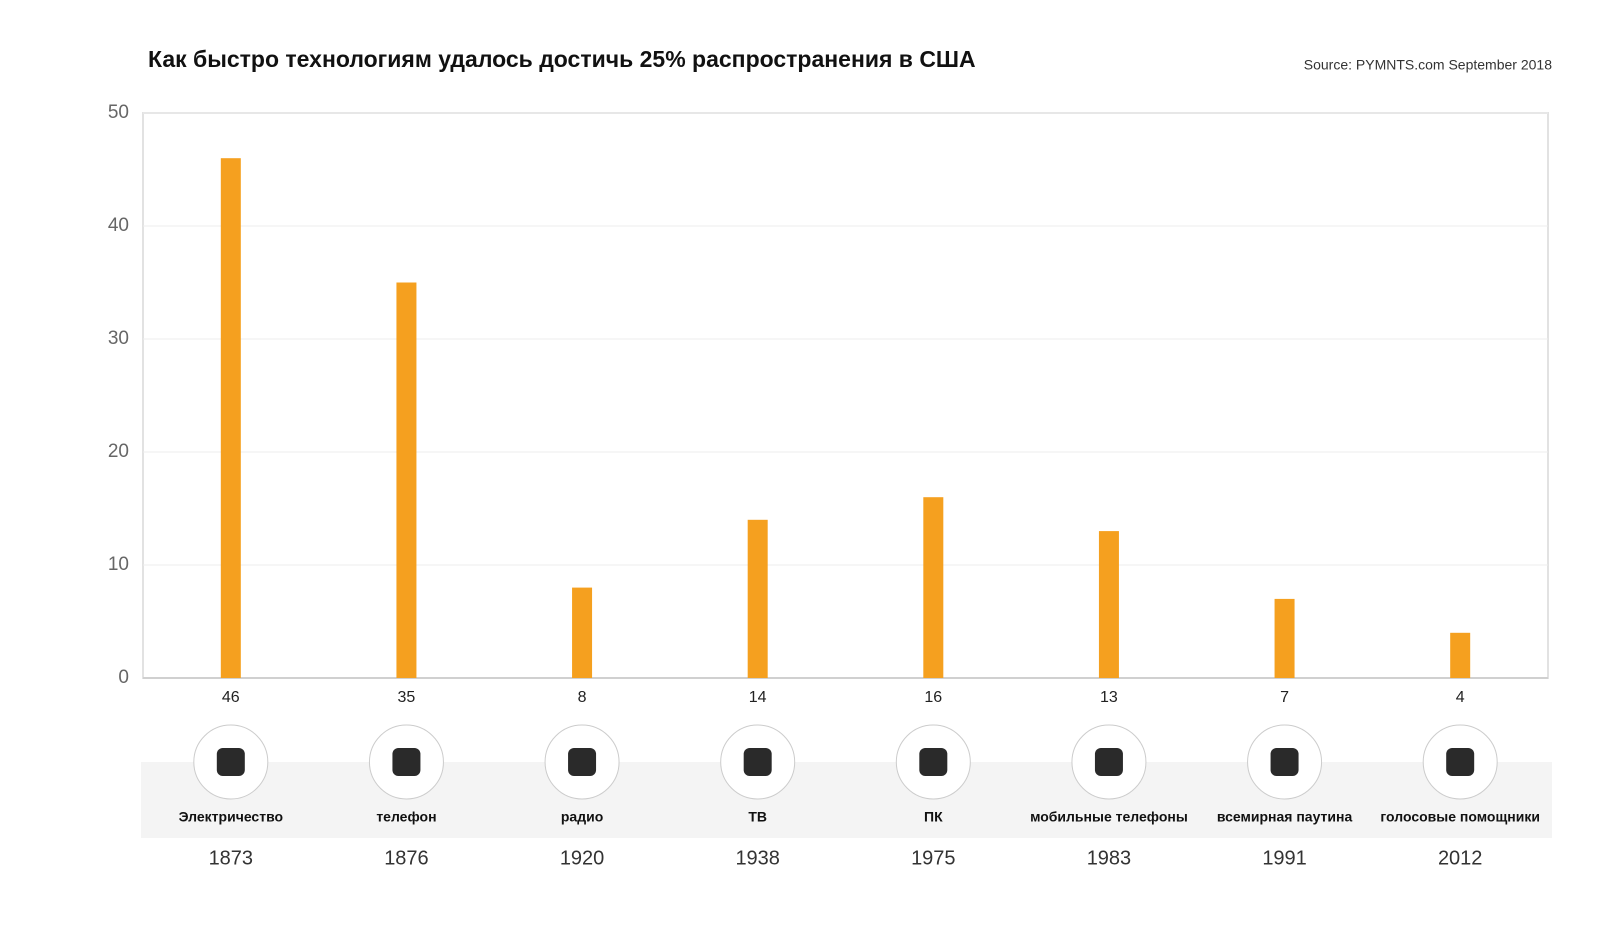 The width and height of the screenshot is (1600, 933). I want to click on value-label: 35, so click(407, 697).